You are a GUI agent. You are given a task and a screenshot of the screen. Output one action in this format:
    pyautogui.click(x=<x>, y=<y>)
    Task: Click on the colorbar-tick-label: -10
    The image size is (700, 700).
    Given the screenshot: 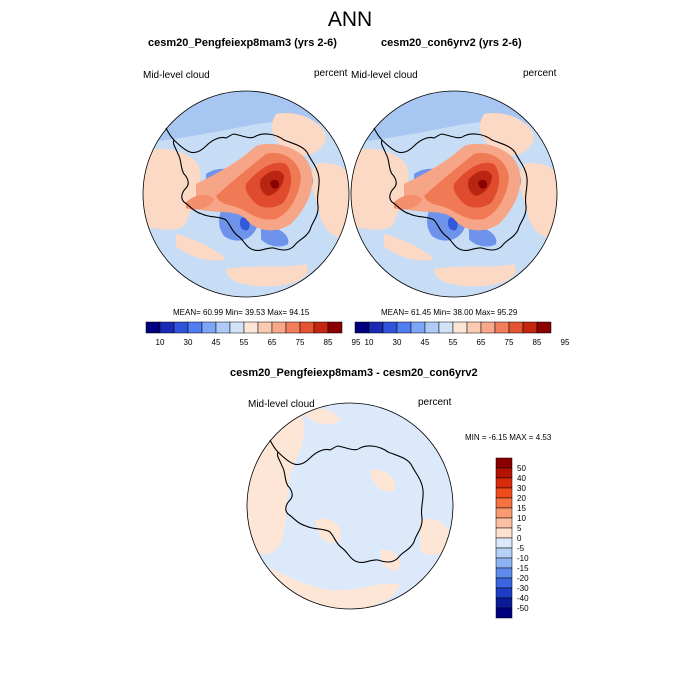 What is the action you would take?
    pyautogui.click(x=523, y=558)
    